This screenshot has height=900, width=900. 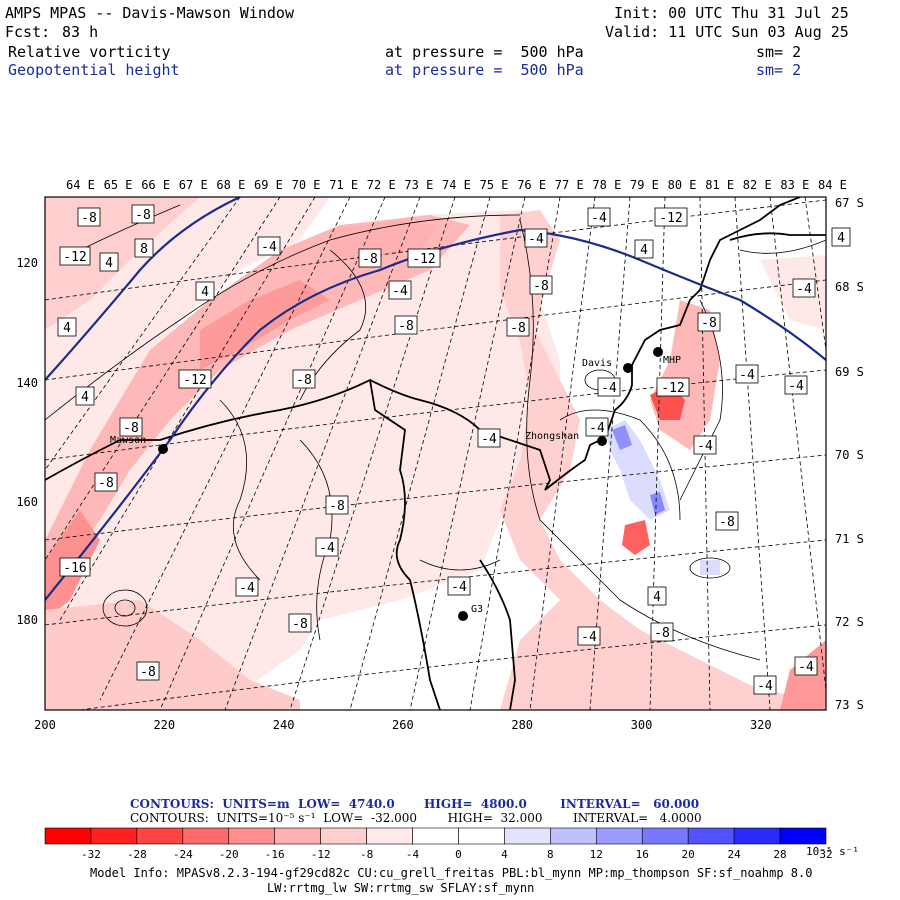 I want to click on colorbar-tick: 4, so click(x=504, y=854).